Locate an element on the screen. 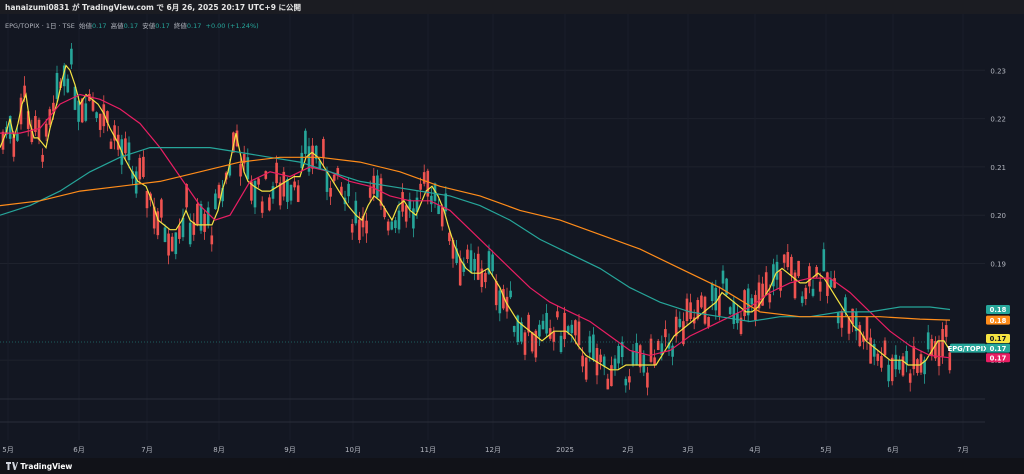  price-tag-bg is located at coordinates (998, 338).